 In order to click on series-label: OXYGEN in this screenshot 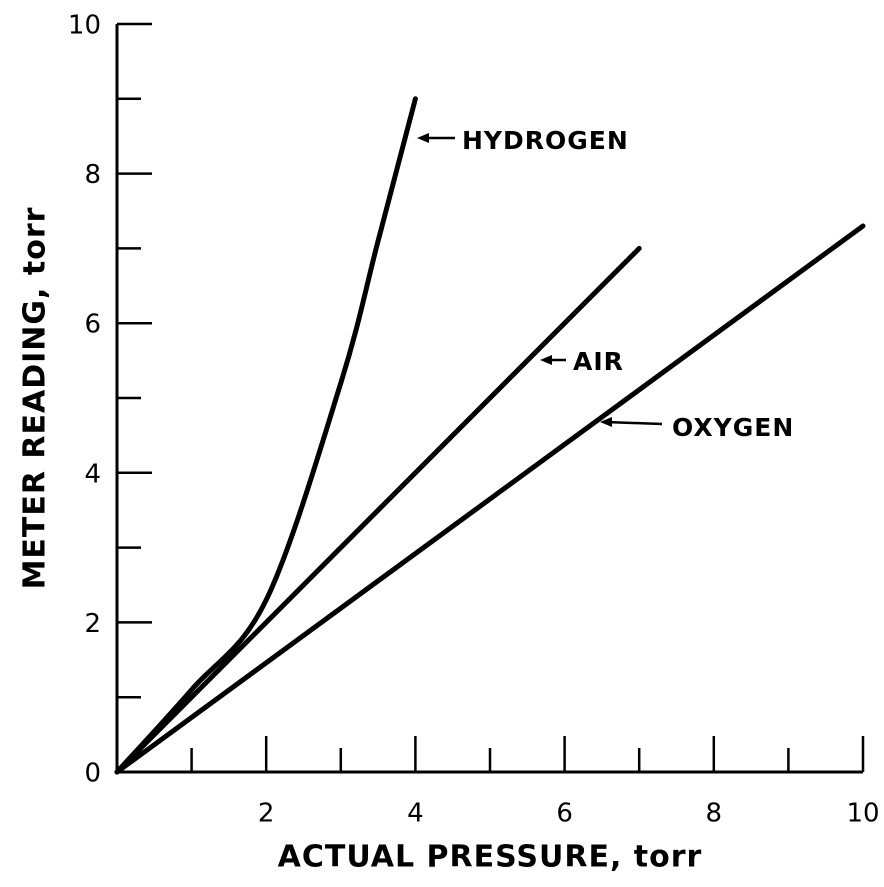, I will do `click(733, 427)`.